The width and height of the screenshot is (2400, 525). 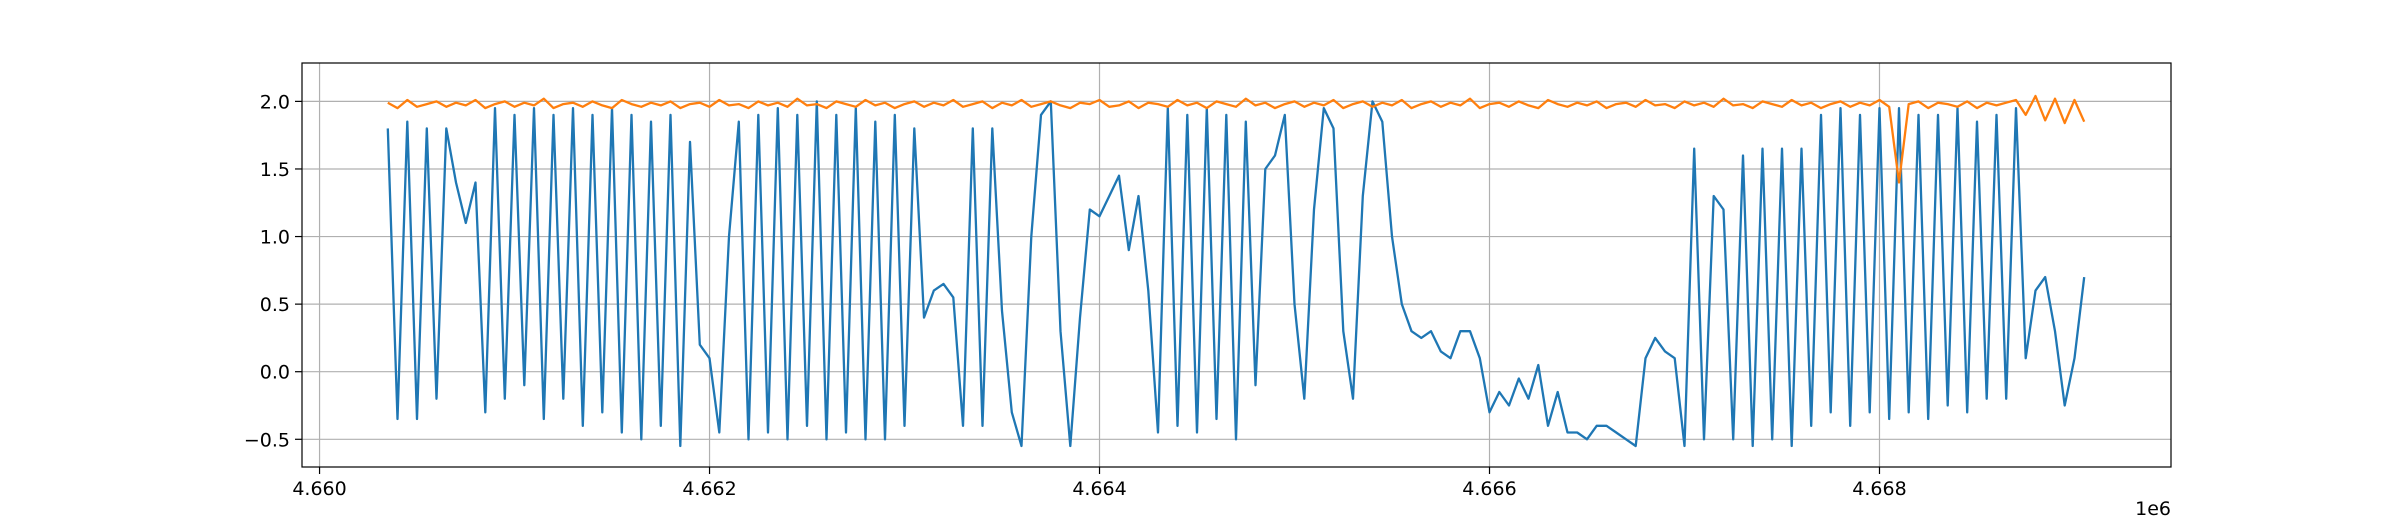 What do you see at coordinates (319, 489) in the screenshot?
I see `x-tick-label: 4.660` at bounding box center [319, 489].